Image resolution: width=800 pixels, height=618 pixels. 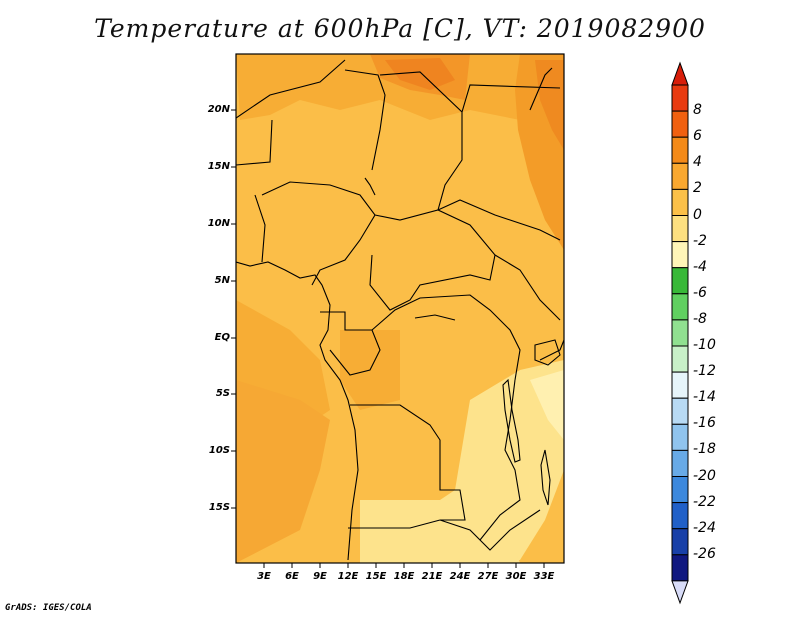 What do you see at coordinates (700, 266) in the screenshot?
I see `colorbar-label: -4` at bounding box center [700, 266].